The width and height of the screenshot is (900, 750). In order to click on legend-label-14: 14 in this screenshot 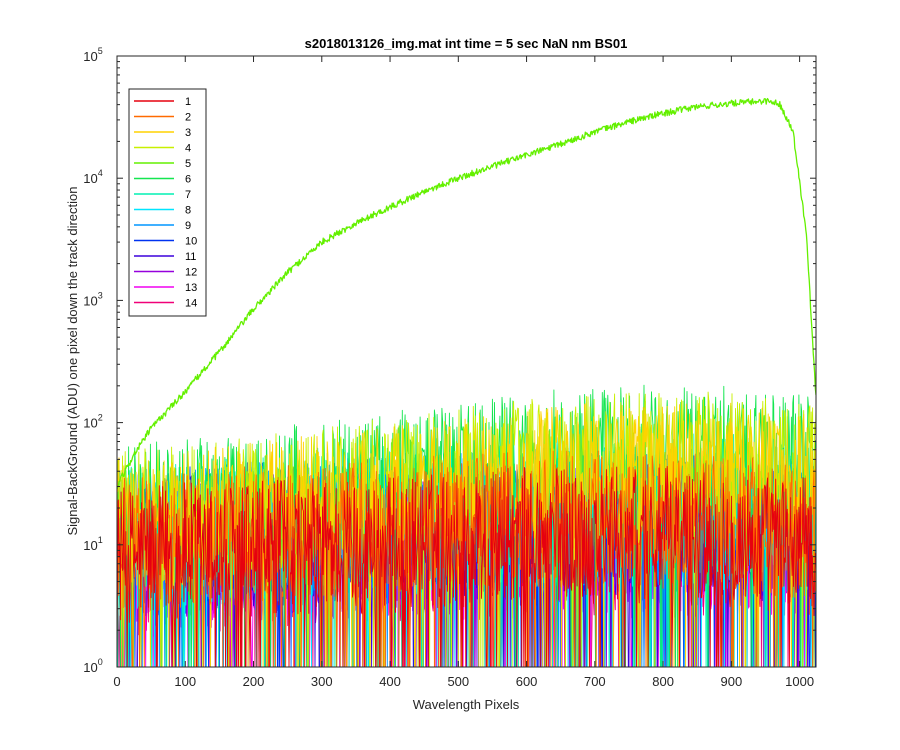, I will do `click(191, 304)`.